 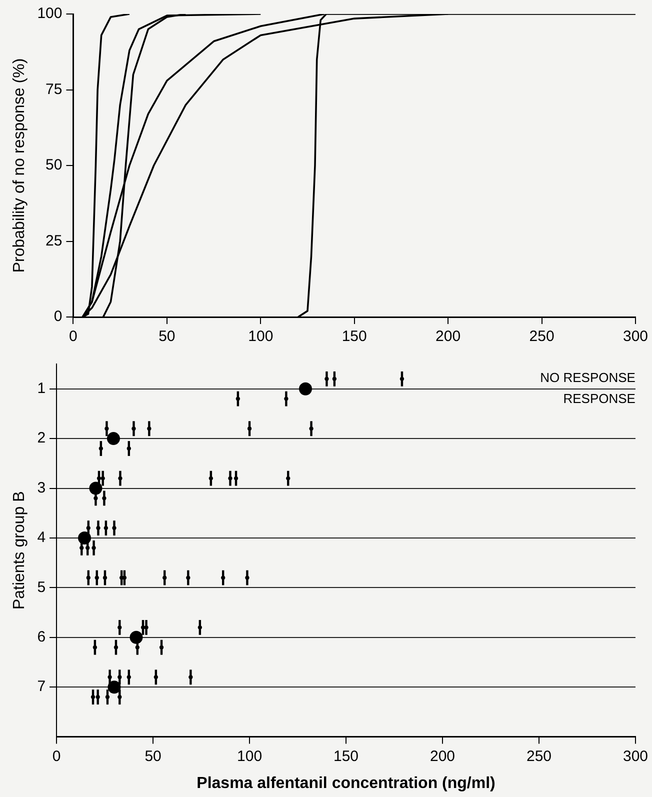 What do you see at coordinates (54, 241) in the screenshot?
I see `y-tick-label: 25` at bounding box center [54, 241].